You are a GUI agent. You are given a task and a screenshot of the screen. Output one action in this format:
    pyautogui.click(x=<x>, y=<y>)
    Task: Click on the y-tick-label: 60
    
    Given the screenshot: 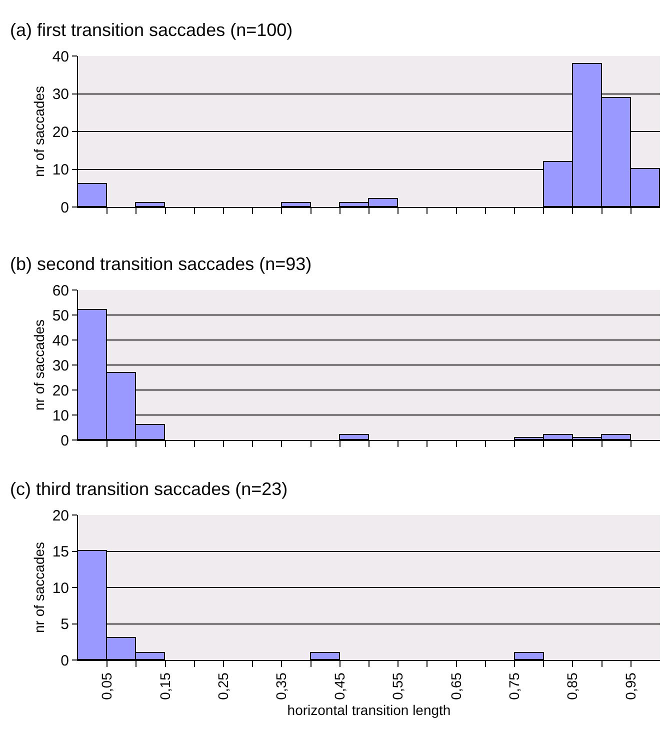 What is the action you would take?
    pyautogui.click(x=60, y=291)
    